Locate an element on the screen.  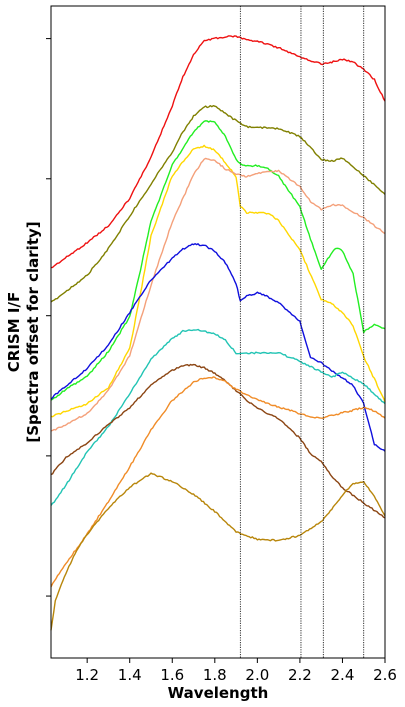
x-tick-label: 1.4 is located at coordinates (130, 675).